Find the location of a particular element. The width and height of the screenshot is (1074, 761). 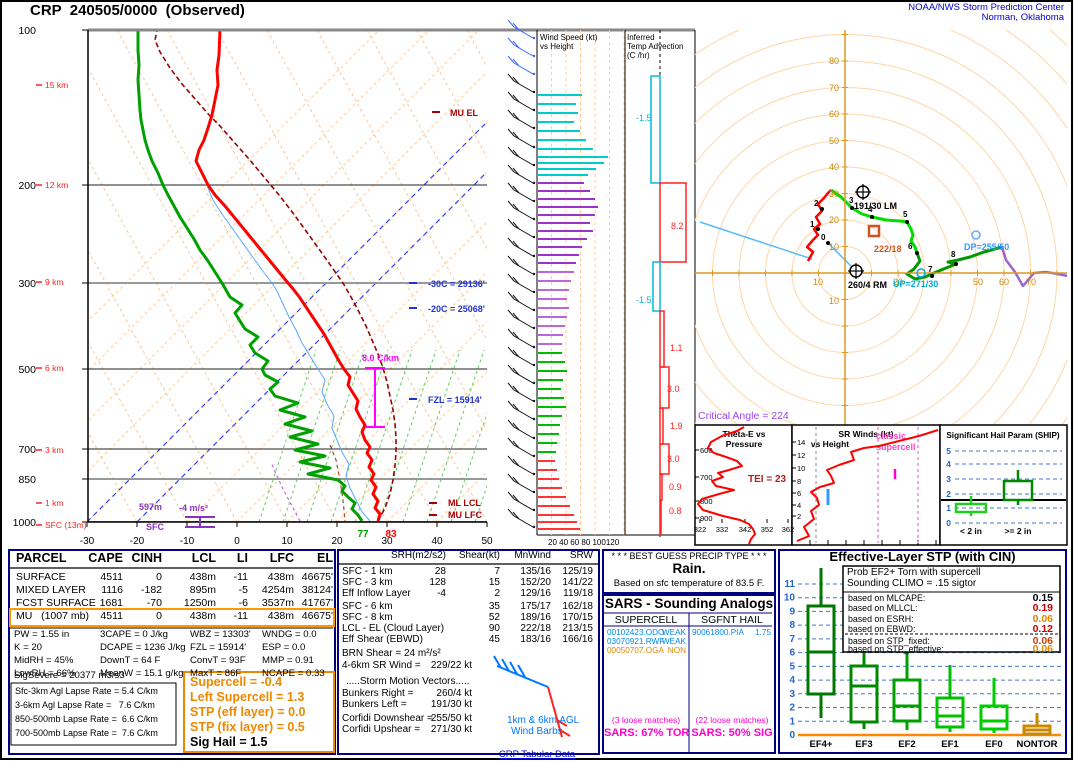

tabular-data-link: CRP Tabular Data is located at coordinates (537, 754).